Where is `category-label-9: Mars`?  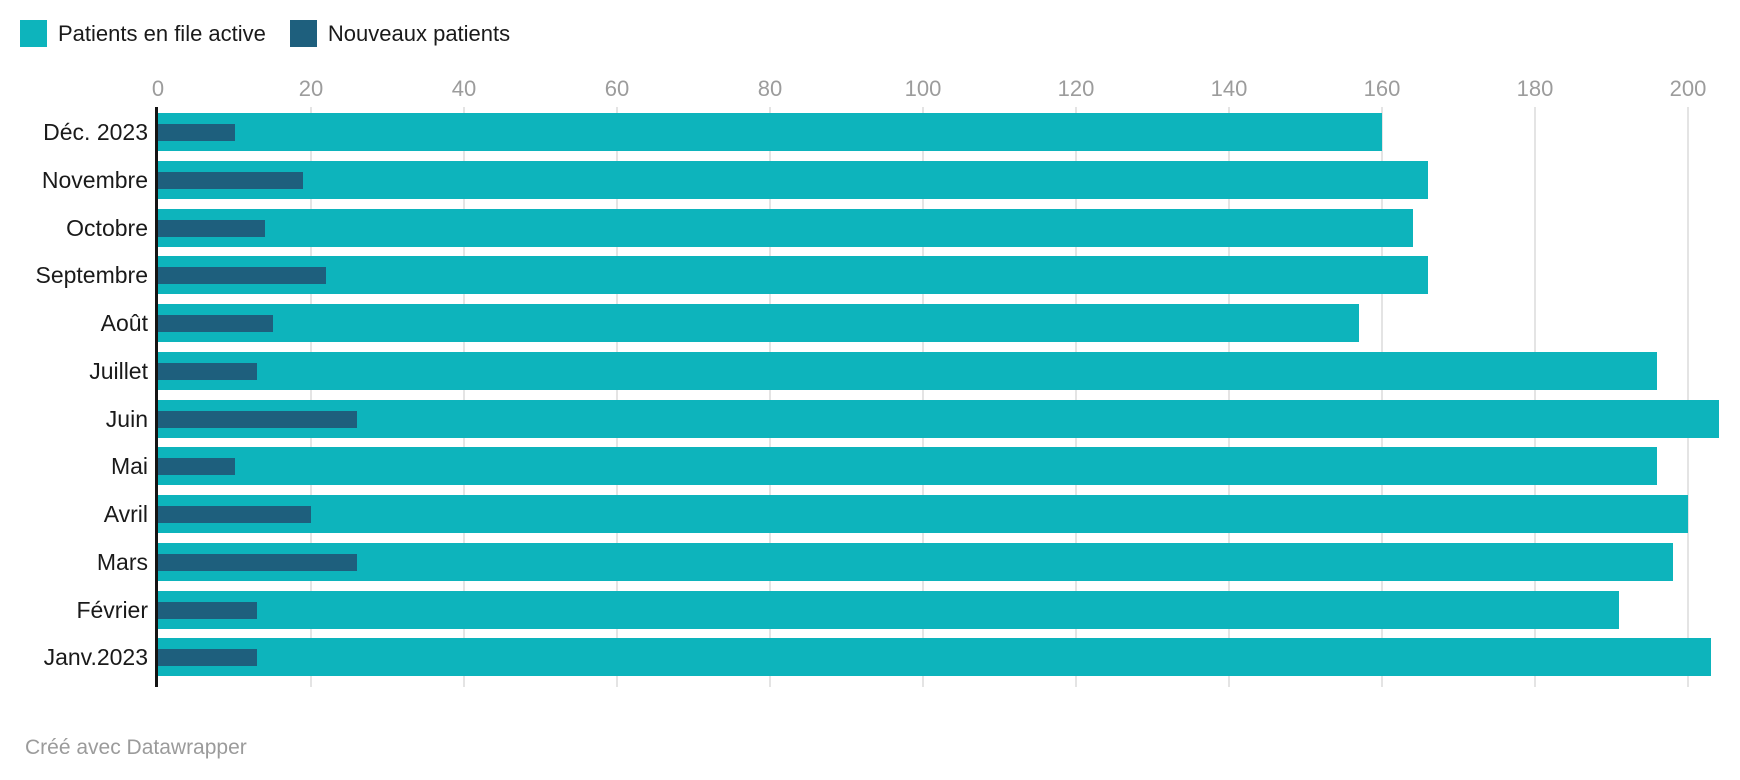 category-label-9: Mars is located at coordinates (122, 562).